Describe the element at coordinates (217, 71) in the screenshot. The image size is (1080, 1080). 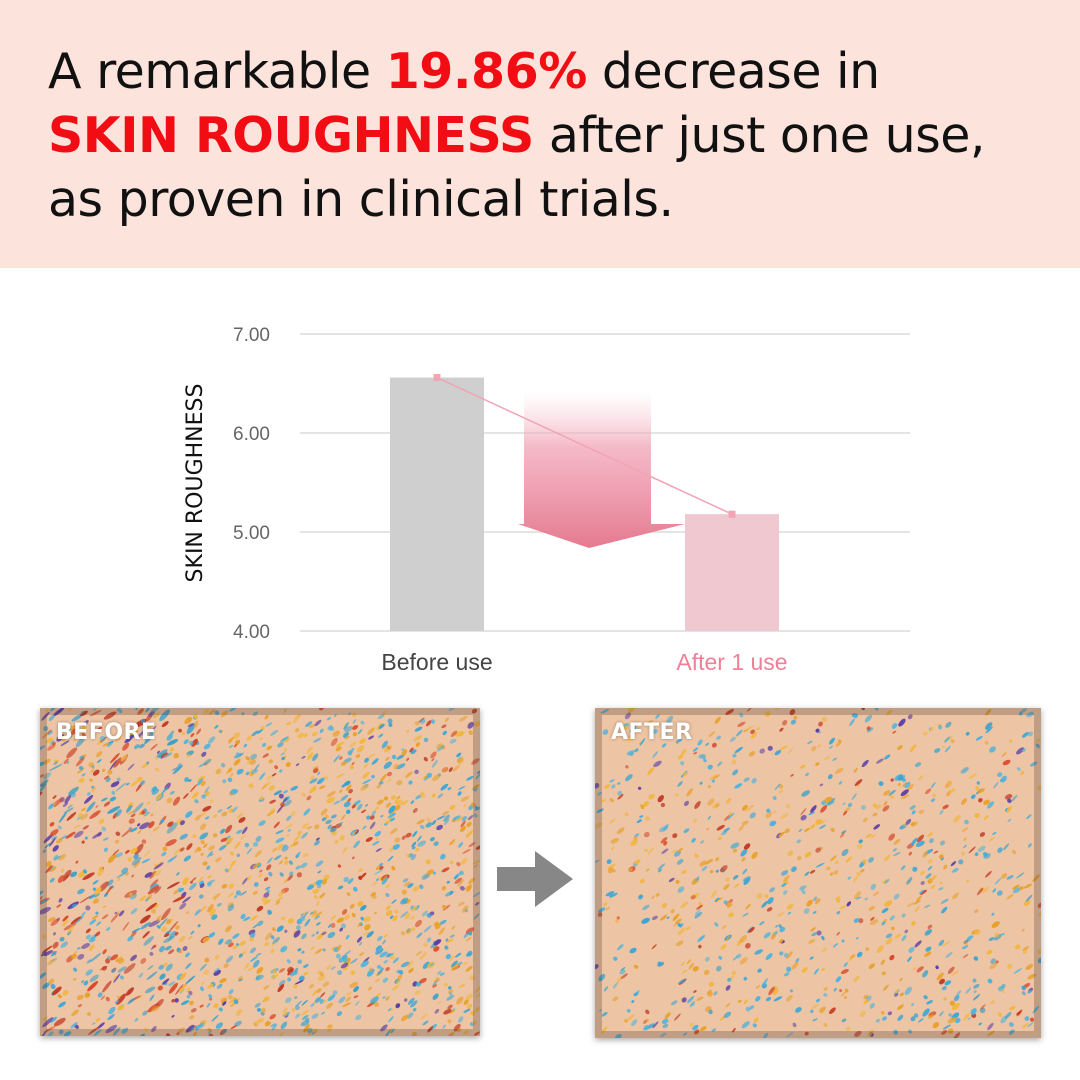
I see `headline-text: A remarkable` at that location.